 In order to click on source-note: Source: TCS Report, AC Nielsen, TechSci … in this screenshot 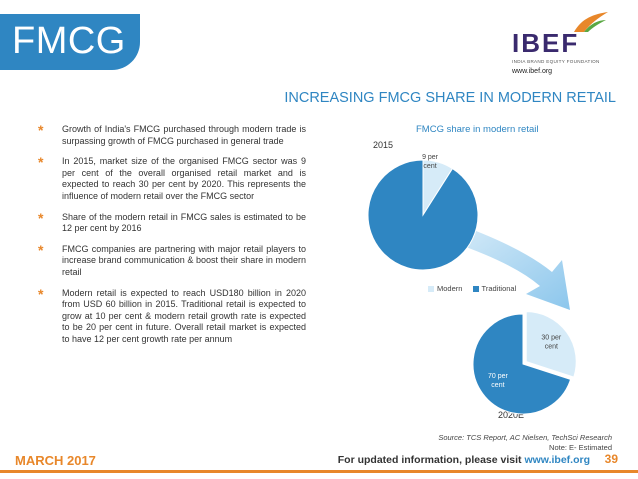, I will do `click(525, 443)`.